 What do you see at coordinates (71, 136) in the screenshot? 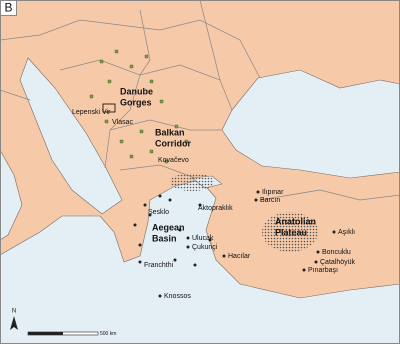
I see `adriatic-sea` at bounding box center [71, 136].